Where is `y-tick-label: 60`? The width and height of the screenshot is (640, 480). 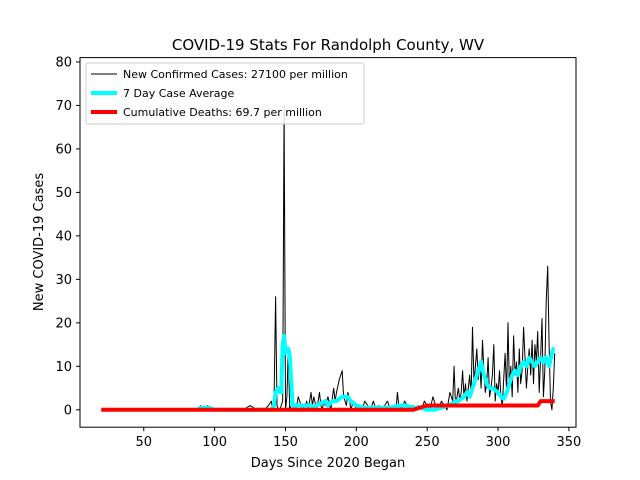 y-tick-label: 60 is located at coordinates (63, 149).